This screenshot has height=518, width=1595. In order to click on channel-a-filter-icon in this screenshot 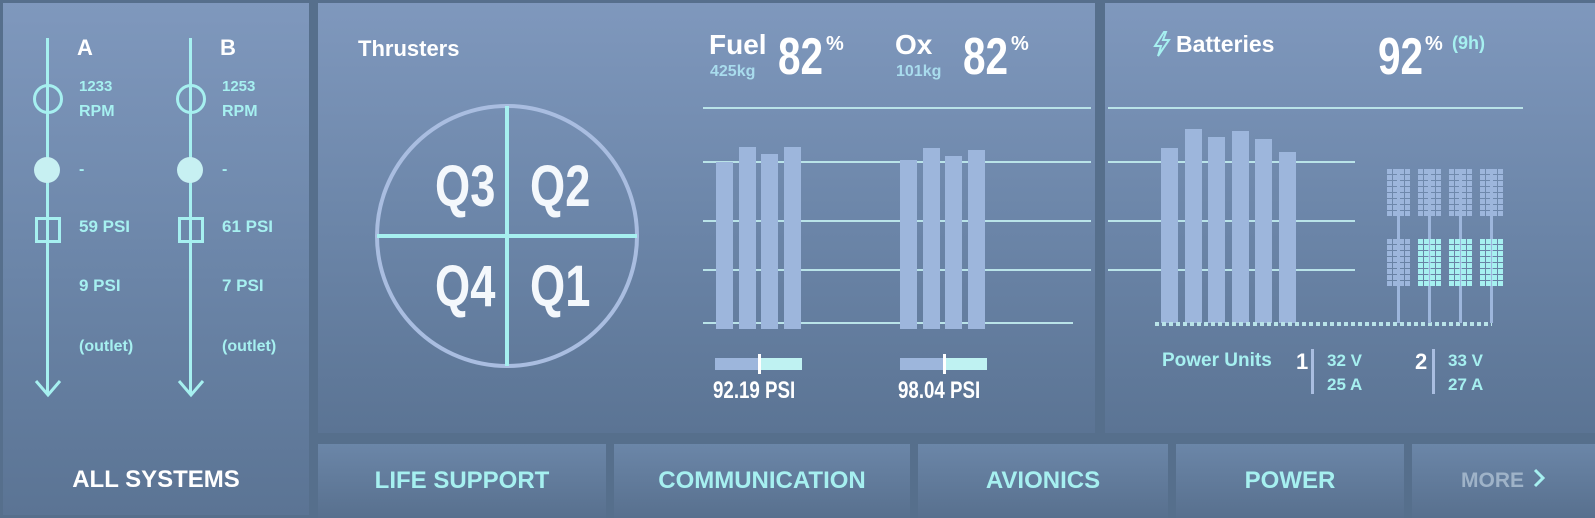, I will do `click(48, 230)`.